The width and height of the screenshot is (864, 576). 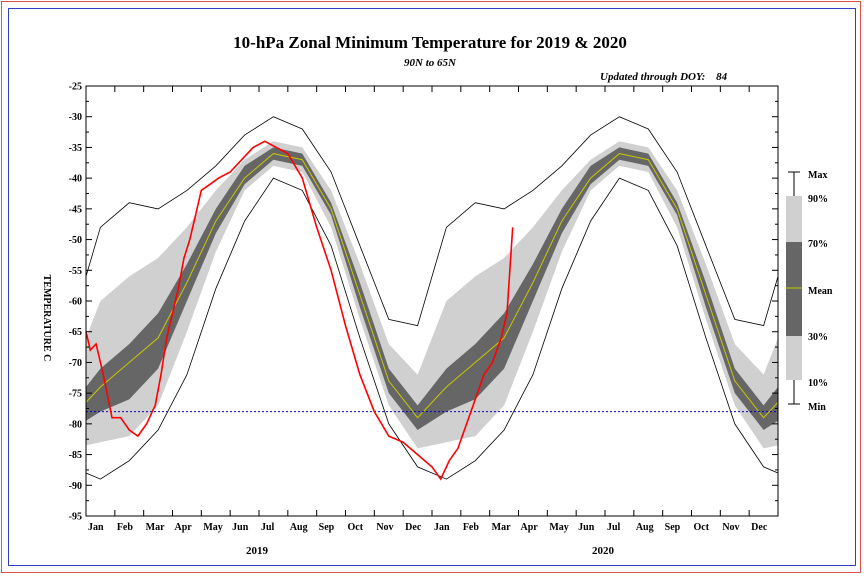 I want to click on legend-label: 70%, so click(x=818, y=244).